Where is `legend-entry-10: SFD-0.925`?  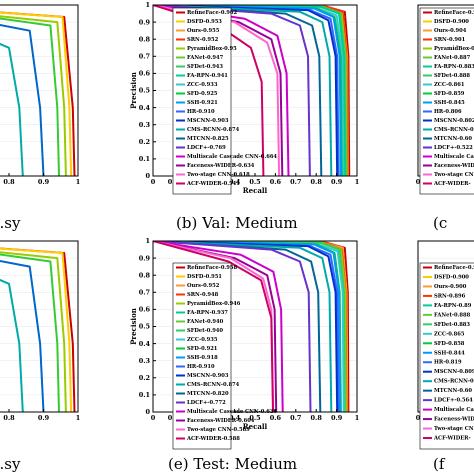 legend-entry-10: SFD-0.925 is located at coordinates (202, 94).